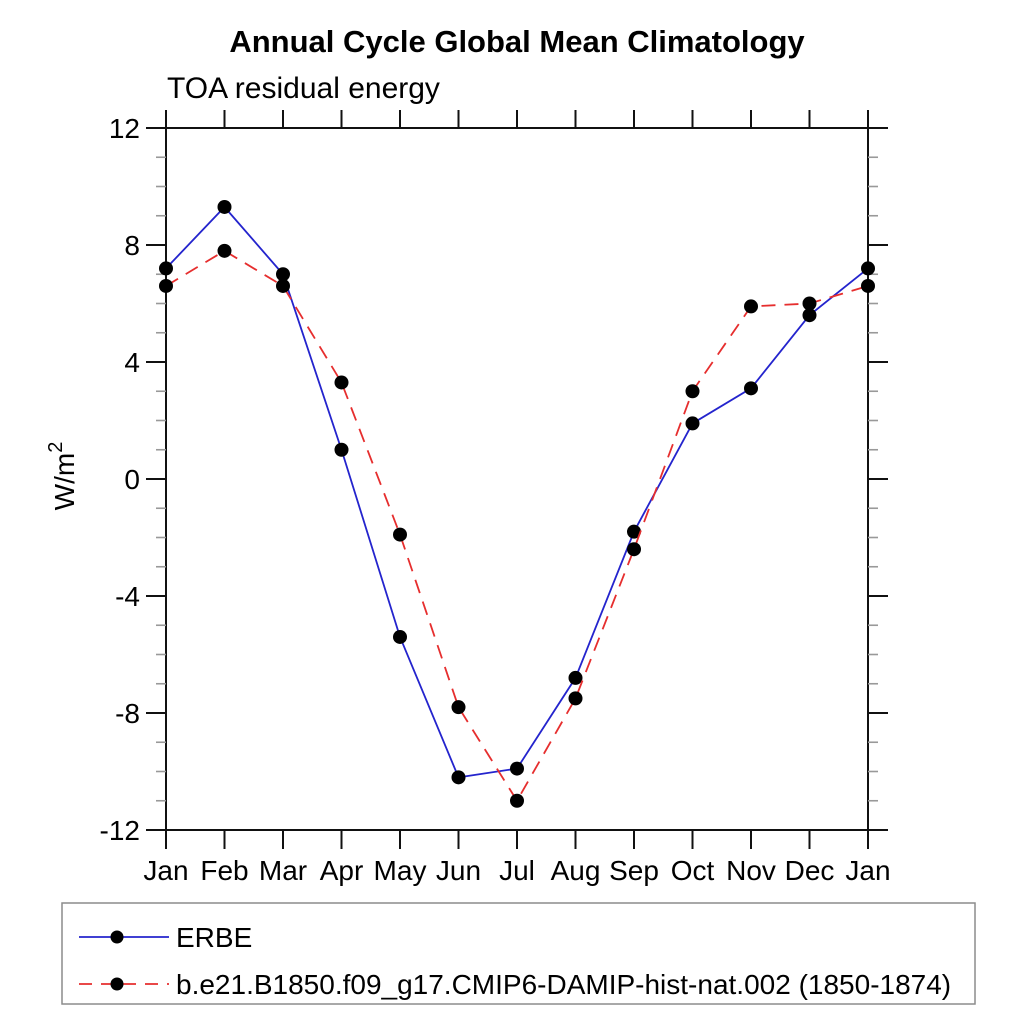 Image resolution: width=1024 pixels, height=1024 pixels. What do you see at coordinates (62, 476) in the screenshot?
I see `y-axis-label: W/m2` at bounding box center [62, 476].